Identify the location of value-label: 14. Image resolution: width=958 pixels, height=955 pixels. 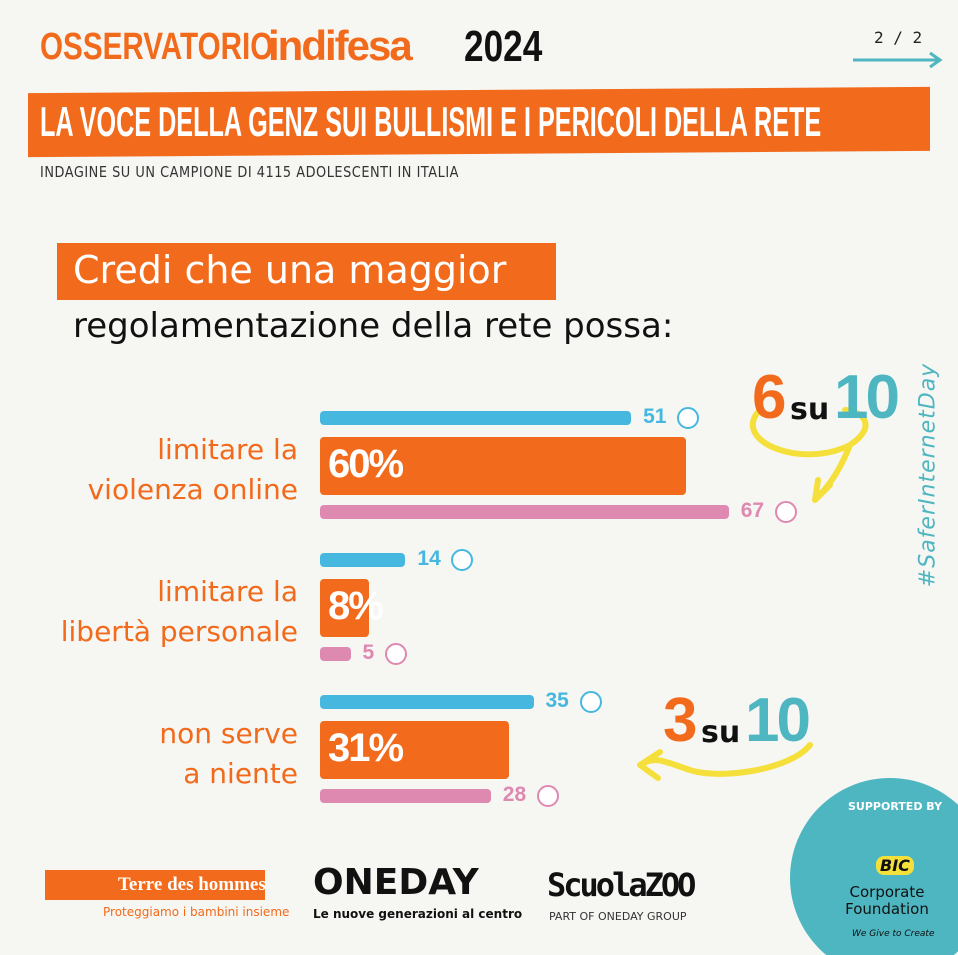
(429, 558).